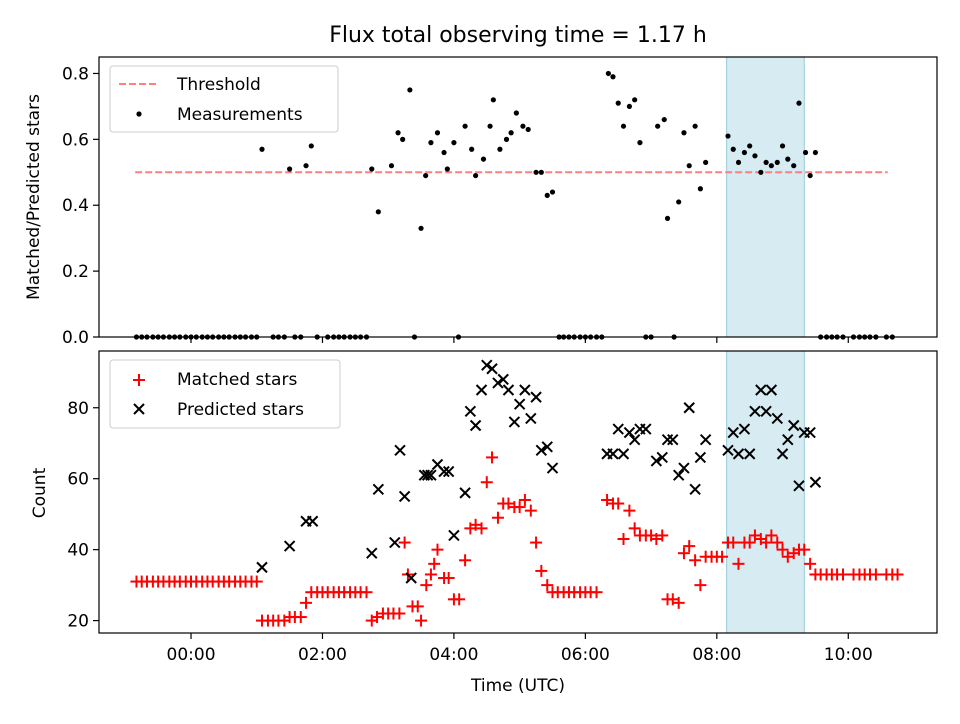 Image resolution: width=960 pixels, height=724 pixels. Describe the element at coordinates (75, 338) in the screenshot. I see `y-tick-label: 0.0` at that location.